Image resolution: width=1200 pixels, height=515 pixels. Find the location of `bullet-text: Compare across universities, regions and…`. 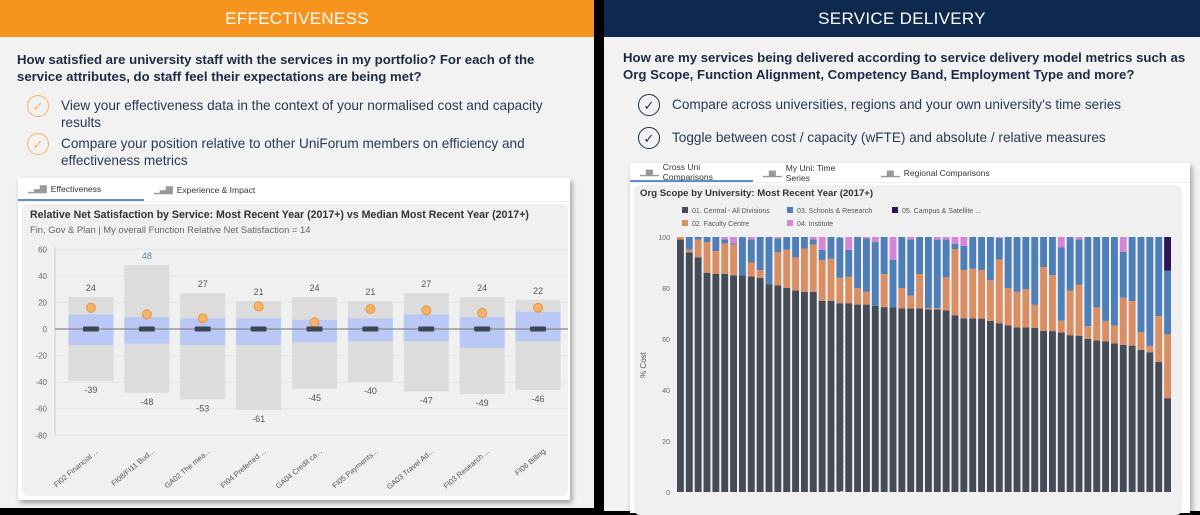

bullet-text: Compare across universities, regions and… is located at coordinates (897, 104).